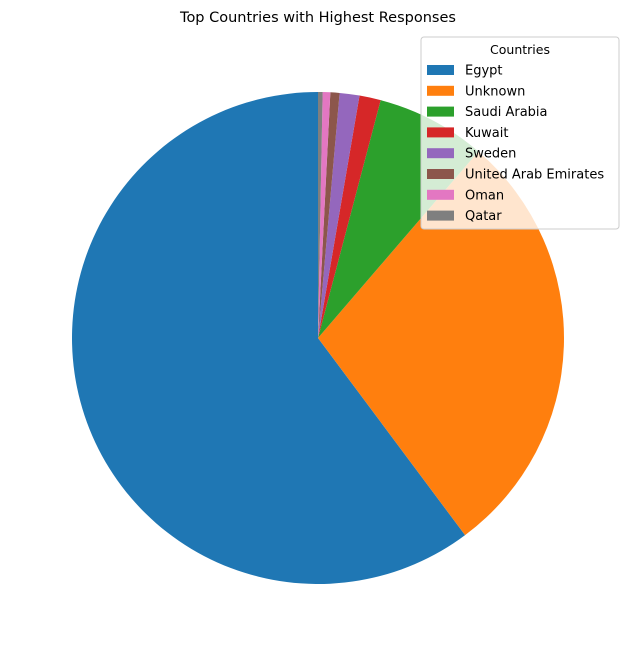 The width and height of the screenshot is (636, 656). What do you see at coordinates (483, 216) in the screenshot?
I see `legend-label: Qatar` at bounding box center [483, 216].